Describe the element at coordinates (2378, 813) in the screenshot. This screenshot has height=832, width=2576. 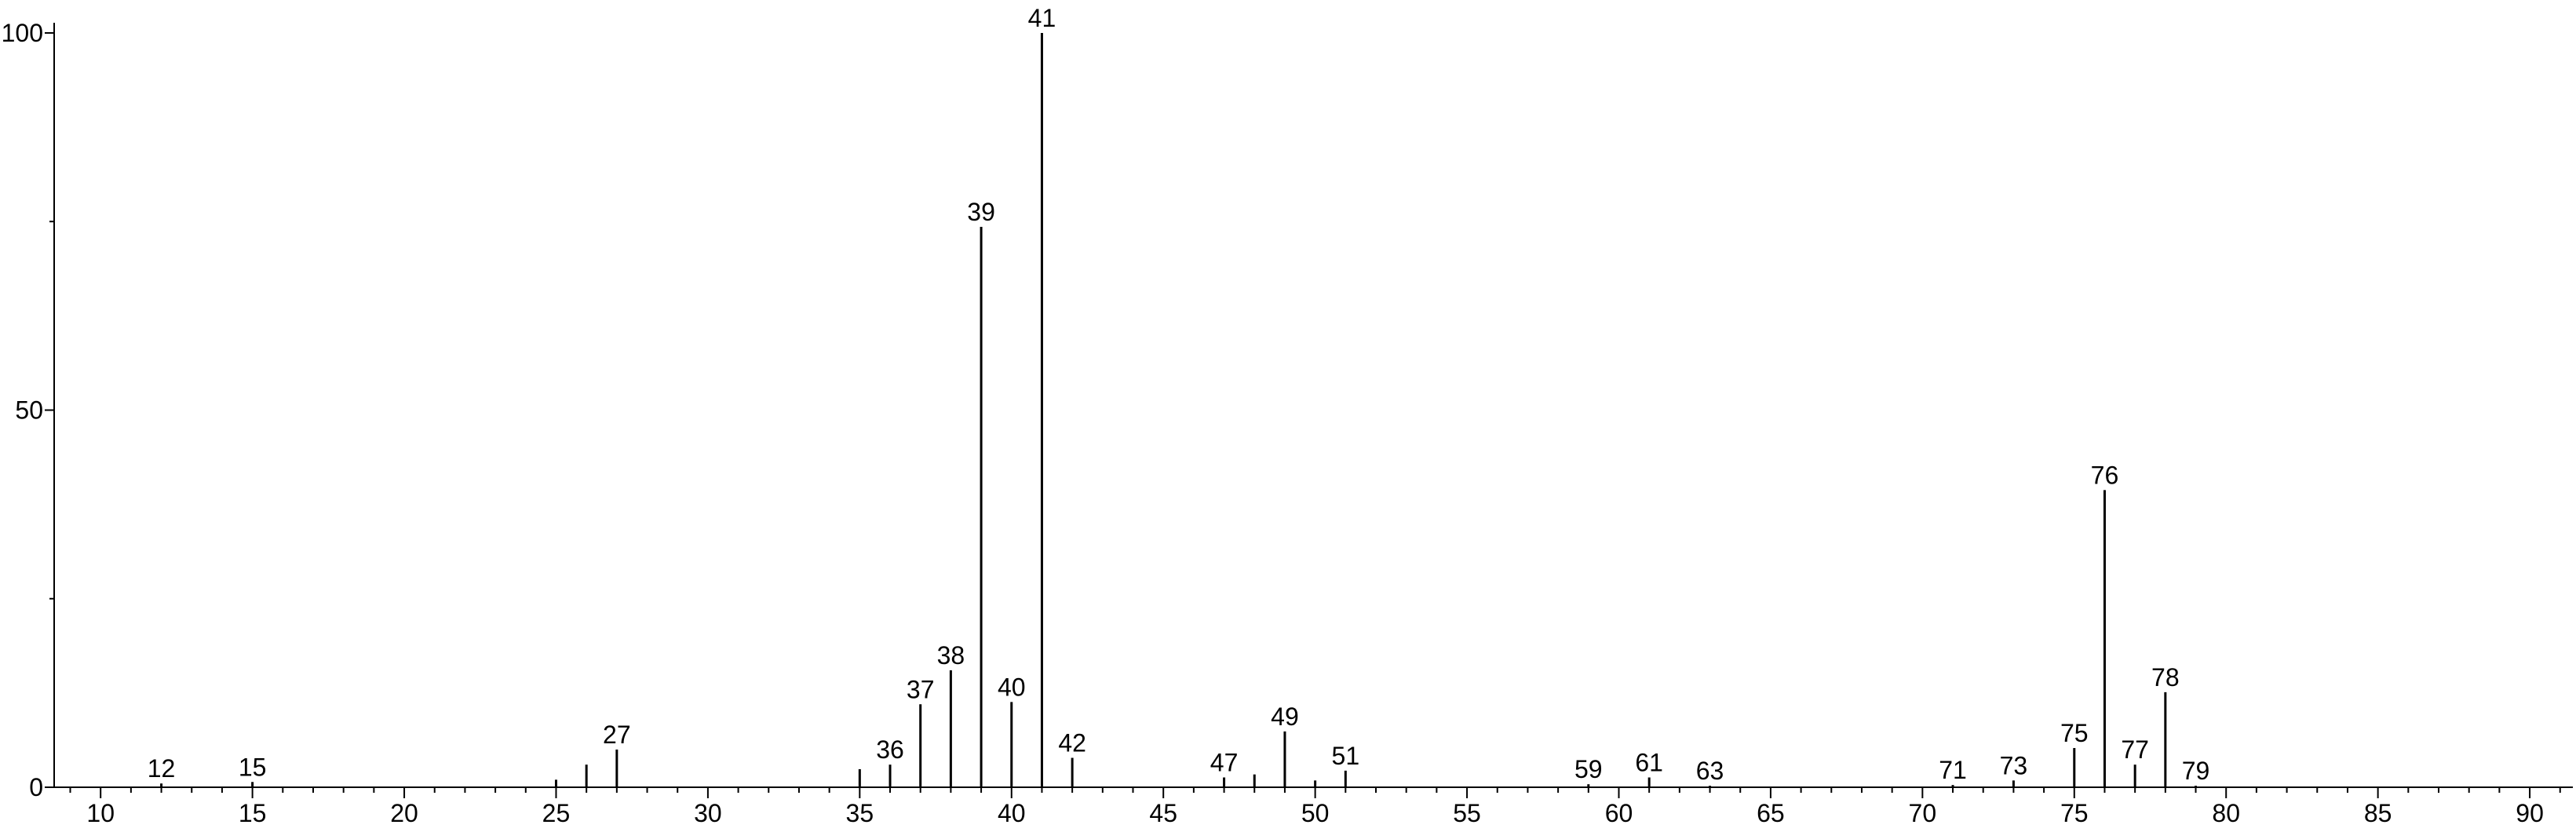
I see `x-tick-label: 85` at that location.